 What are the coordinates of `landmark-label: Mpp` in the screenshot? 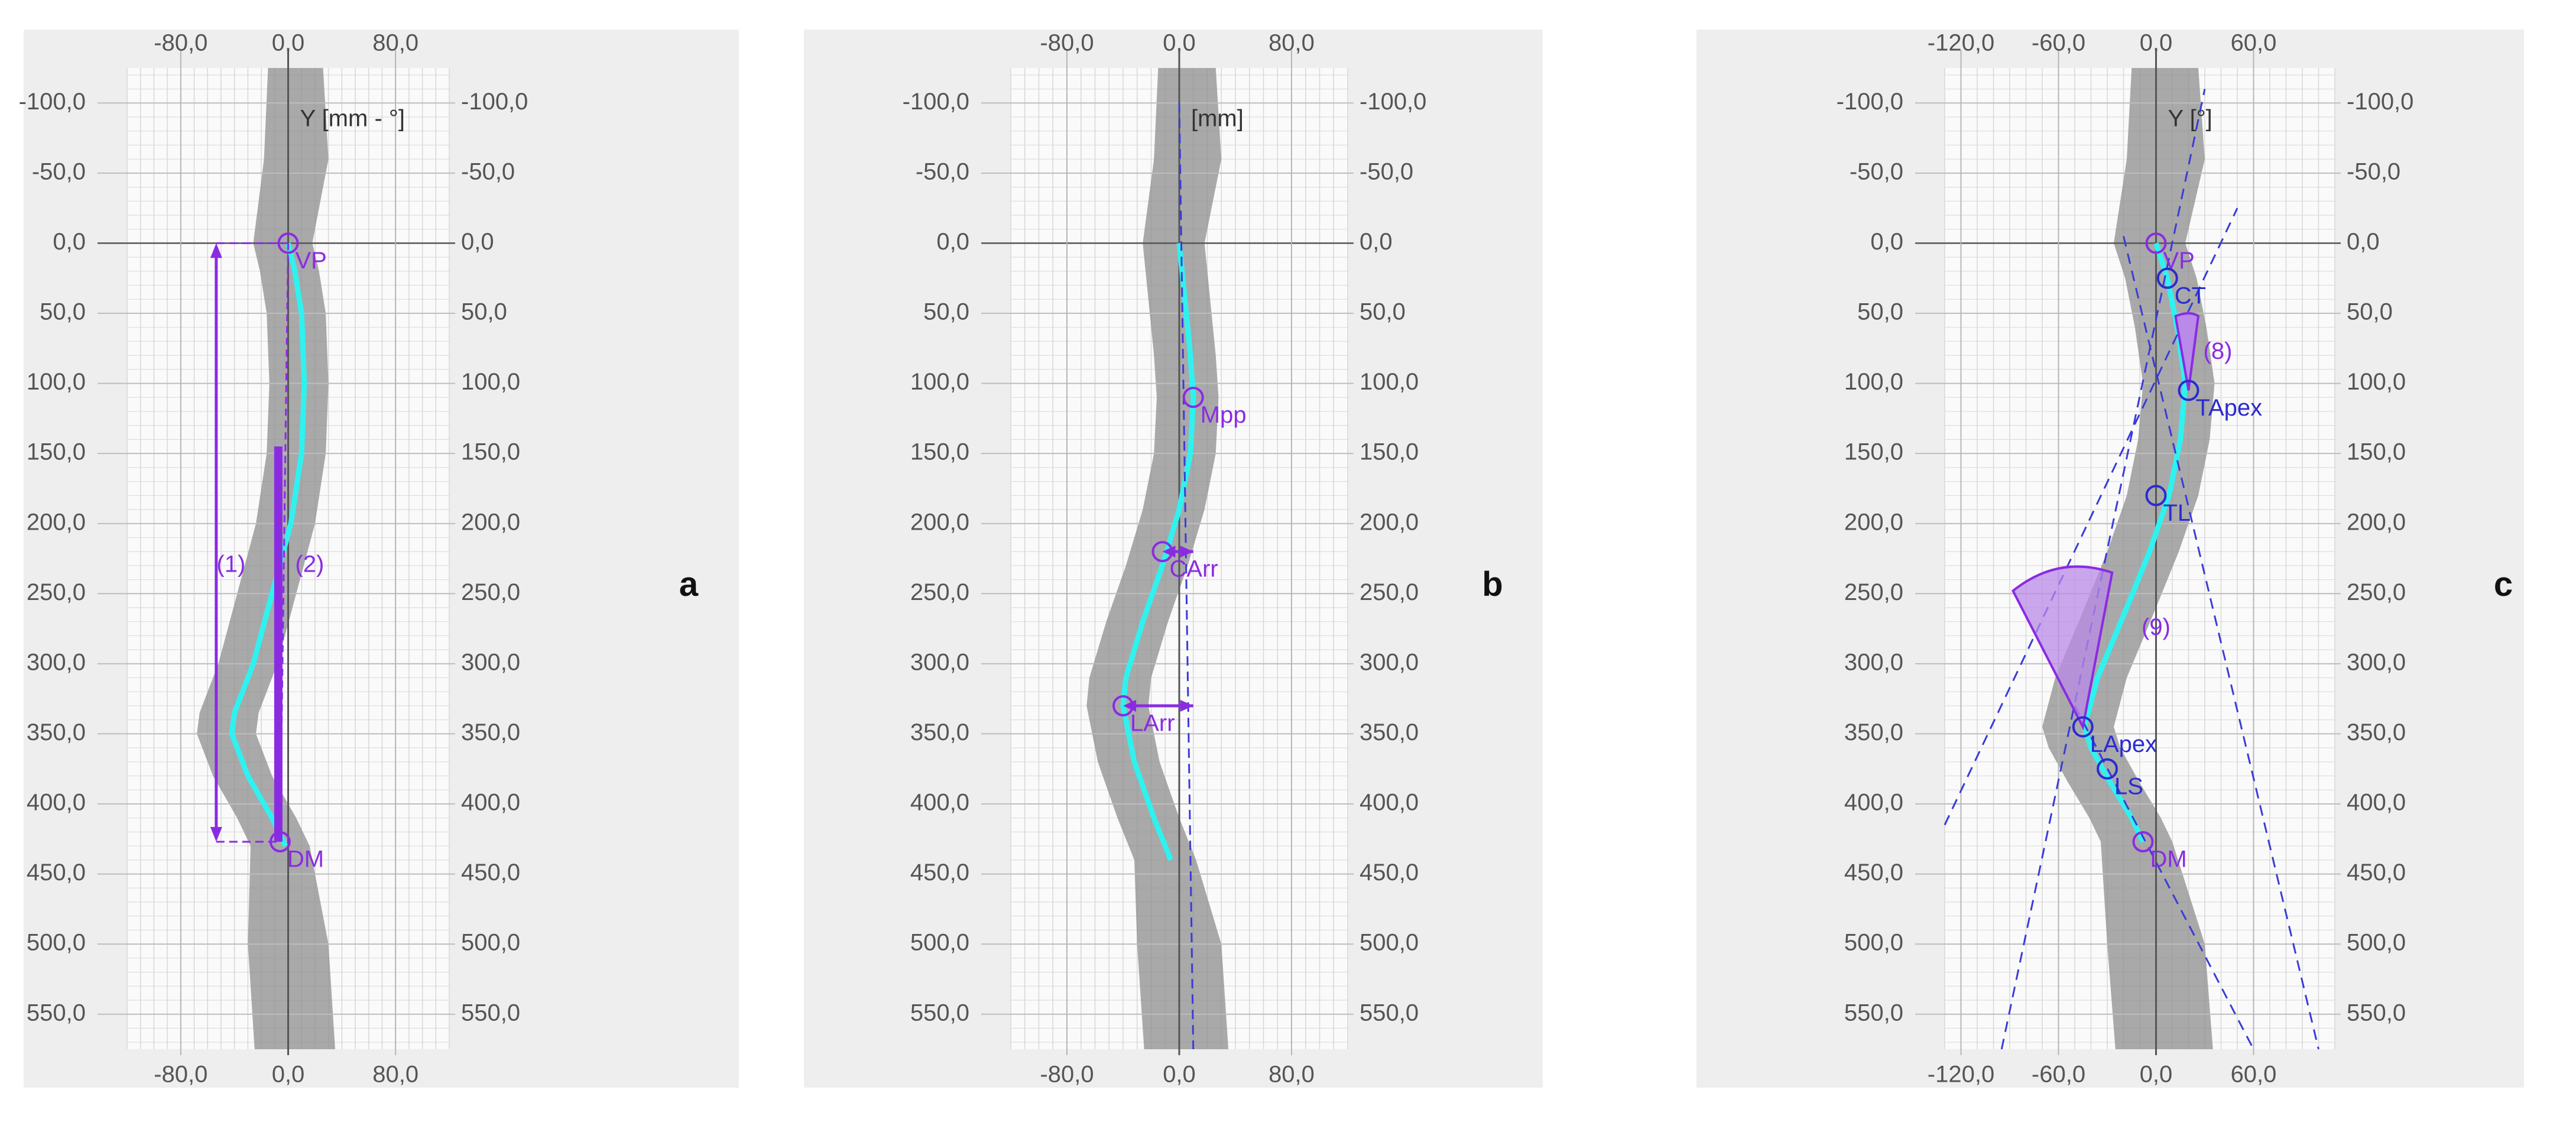 It's located at (1224, 415).